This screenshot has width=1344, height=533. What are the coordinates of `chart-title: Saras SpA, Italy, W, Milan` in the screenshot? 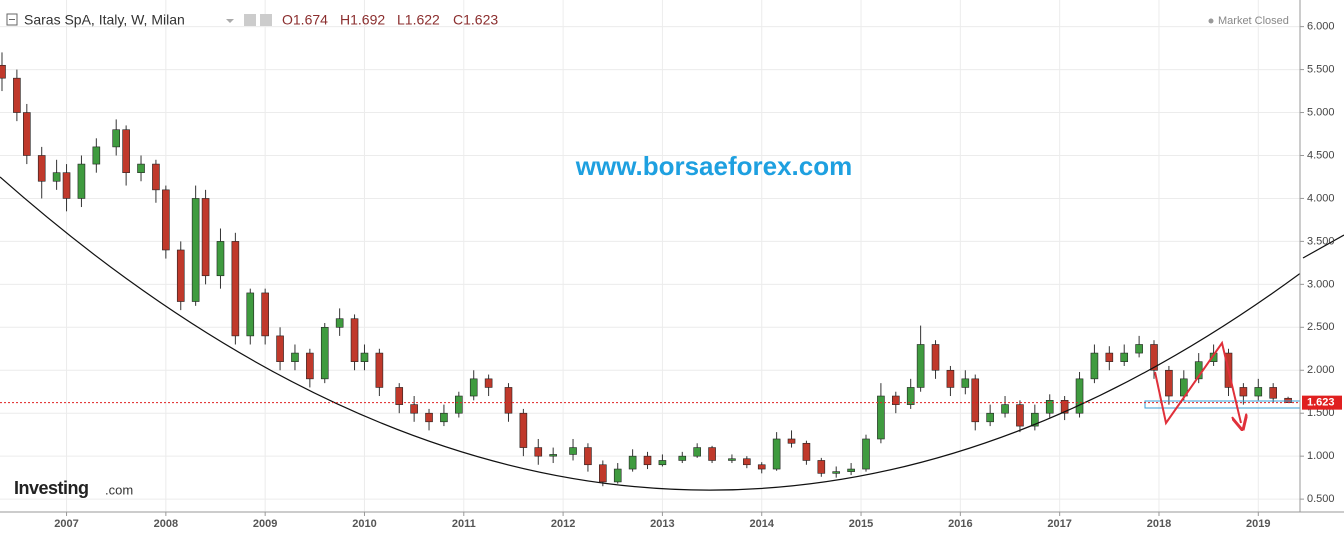 It's located at (104, 20).